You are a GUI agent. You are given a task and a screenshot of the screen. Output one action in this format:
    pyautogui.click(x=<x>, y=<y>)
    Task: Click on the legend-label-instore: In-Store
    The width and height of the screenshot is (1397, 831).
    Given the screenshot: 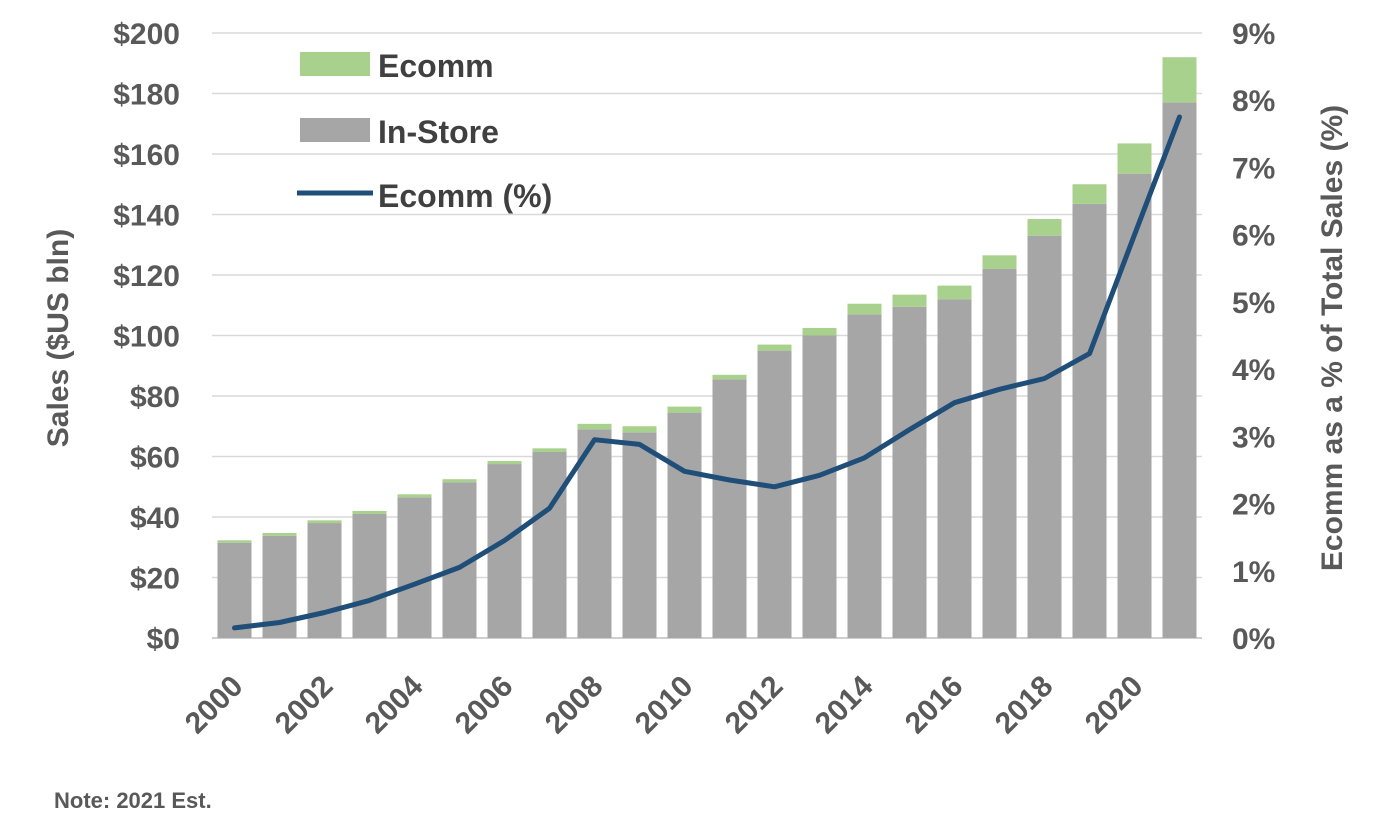 What is the action you would take?
    pyautogui.click(x=438, y=132)
    